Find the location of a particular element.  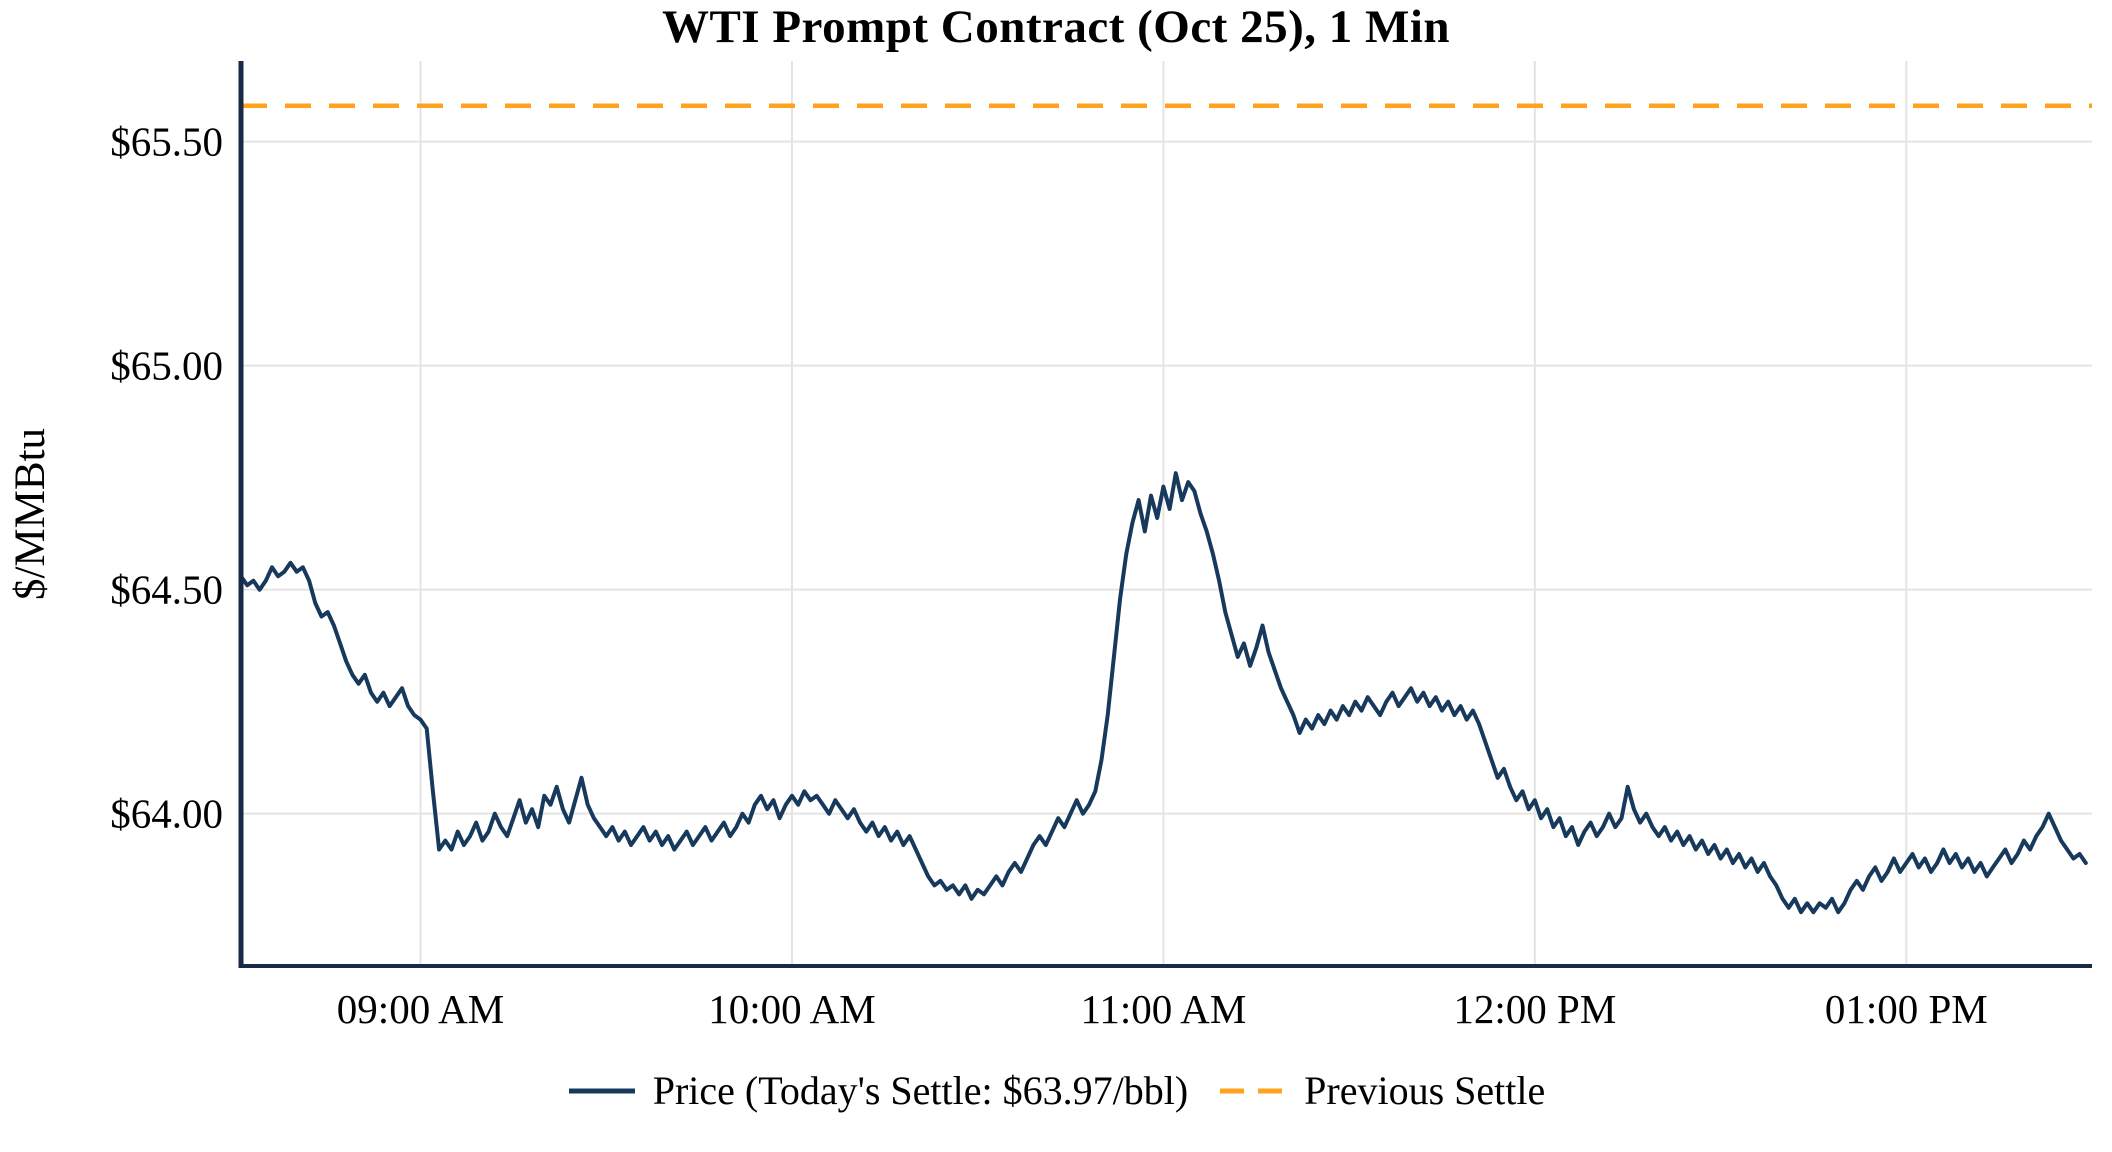

price-line-swatch is located at coordinates (601, 1090).